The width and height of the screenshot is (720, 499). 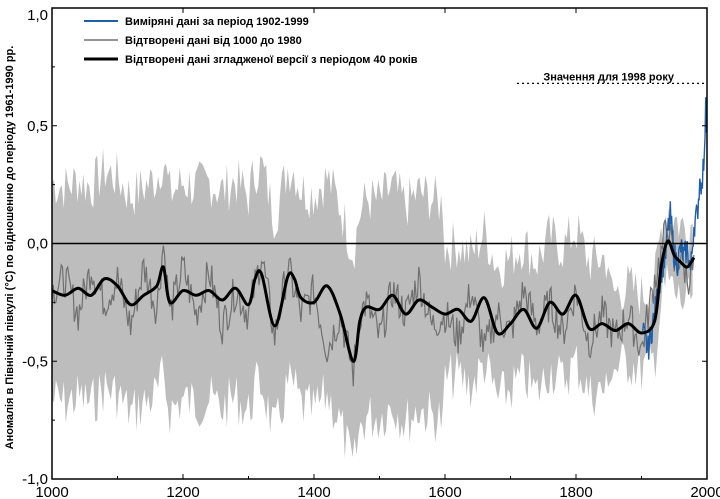 What do you see at coordinates (575, 491) in the screenshot?
I see `x-tick-label: 1800` at bounding box center [575, 491].